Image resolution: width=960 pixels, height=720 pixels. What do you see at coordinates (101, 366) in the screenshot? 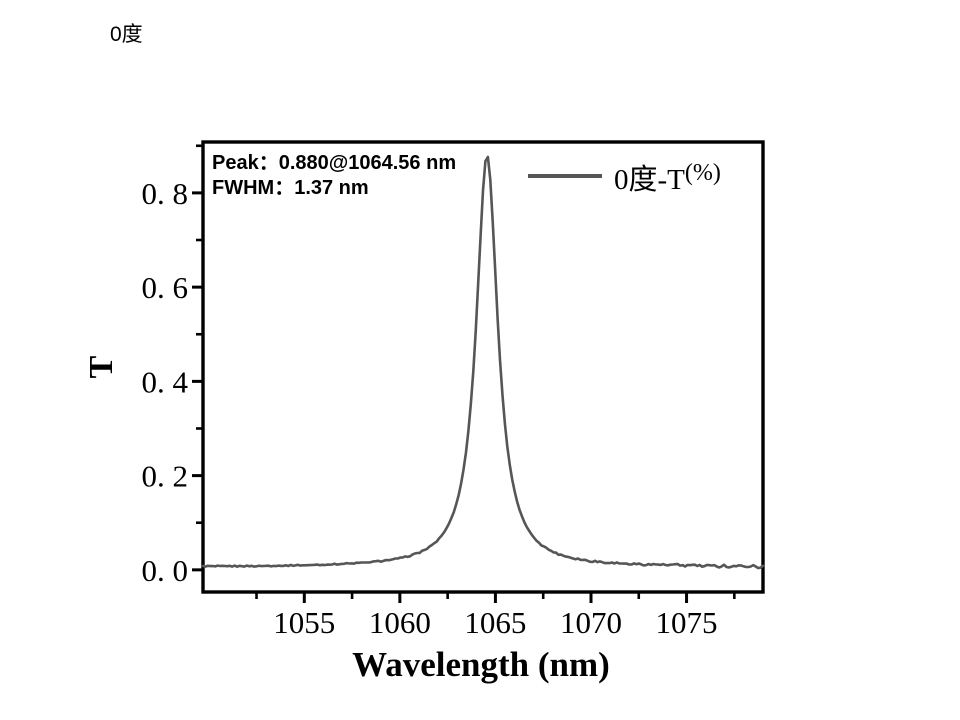
I see `y-axis-title: T` at bounding box center [101, 366].